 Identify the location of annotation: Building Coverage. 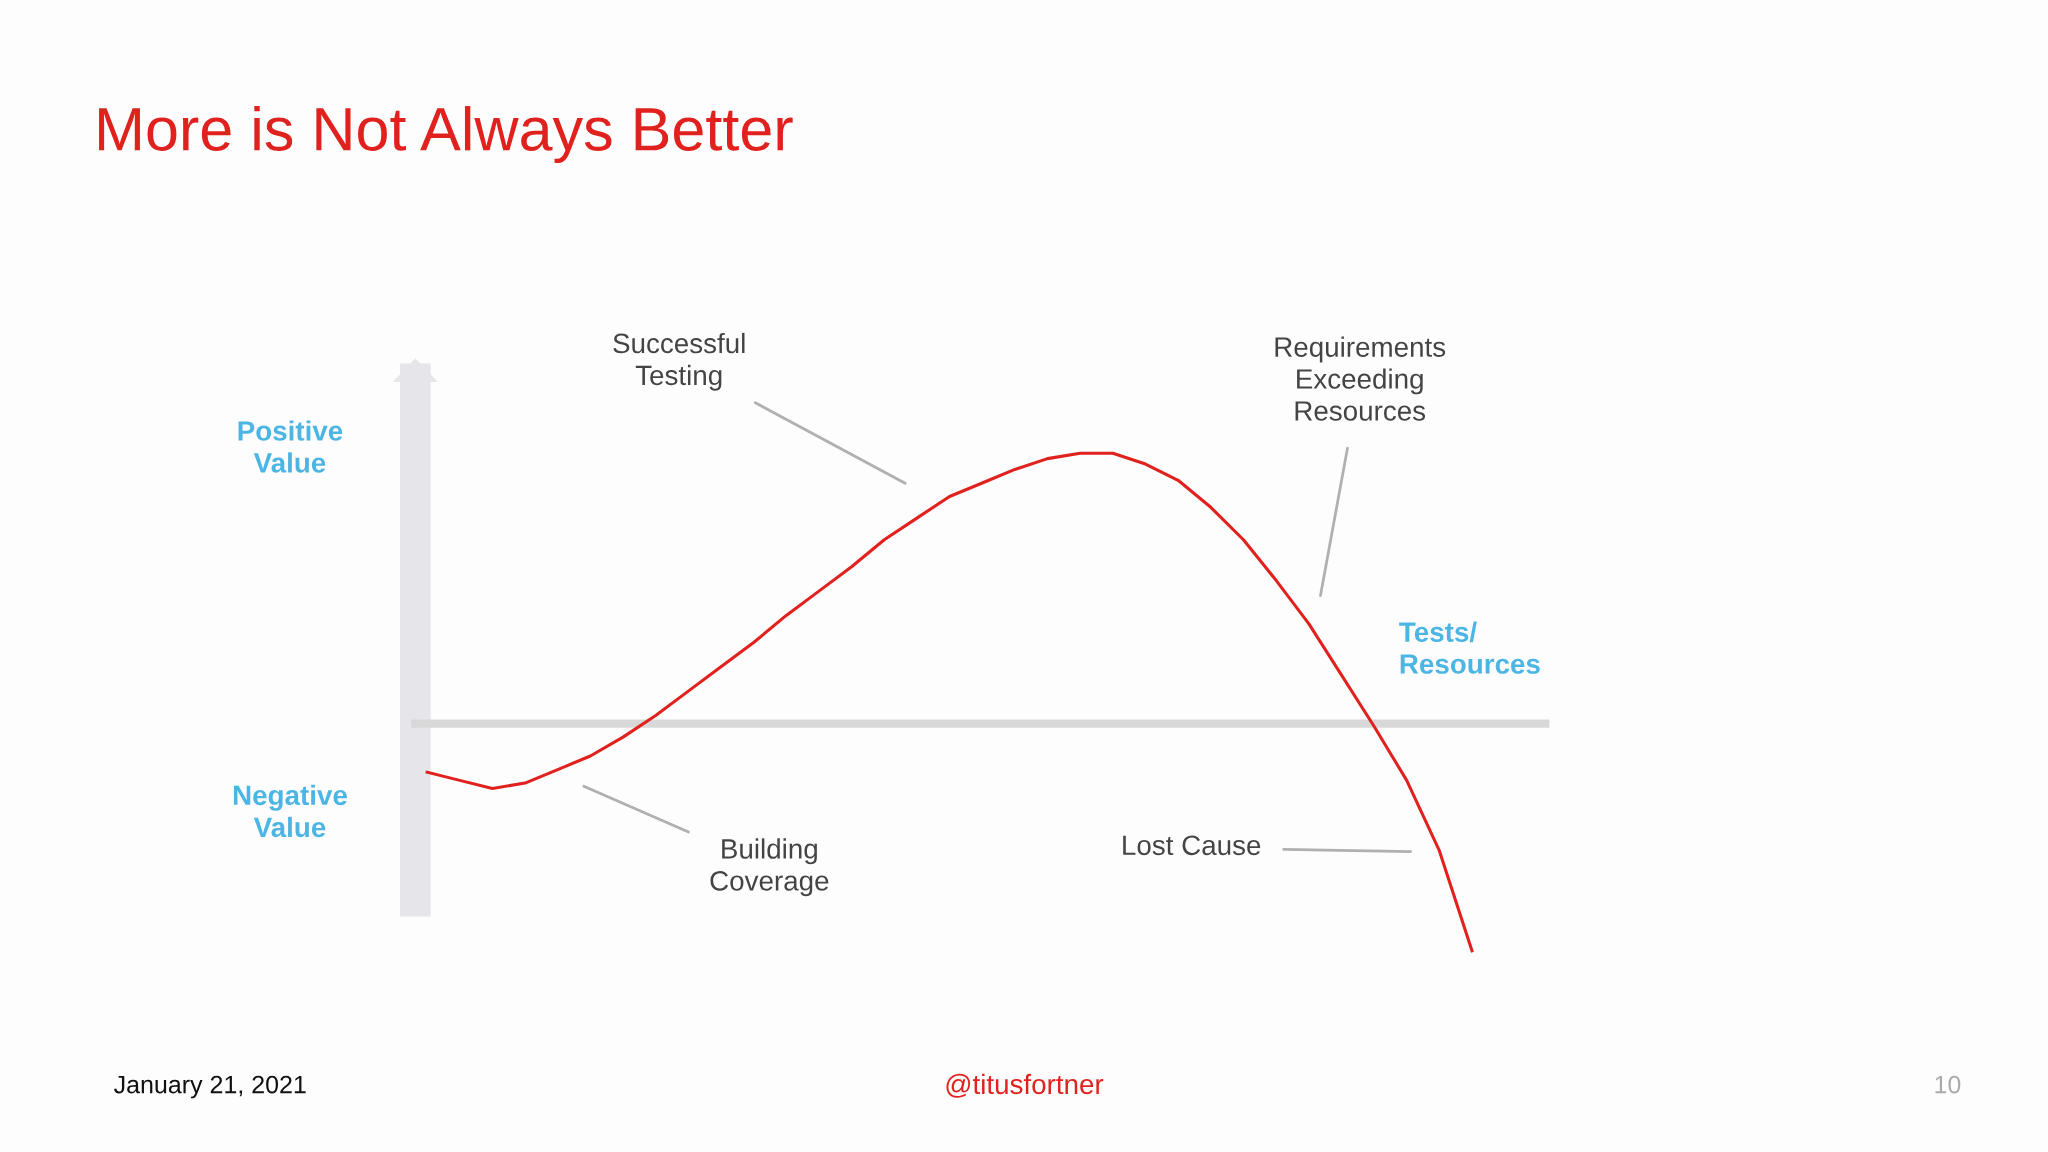
(769, 867).